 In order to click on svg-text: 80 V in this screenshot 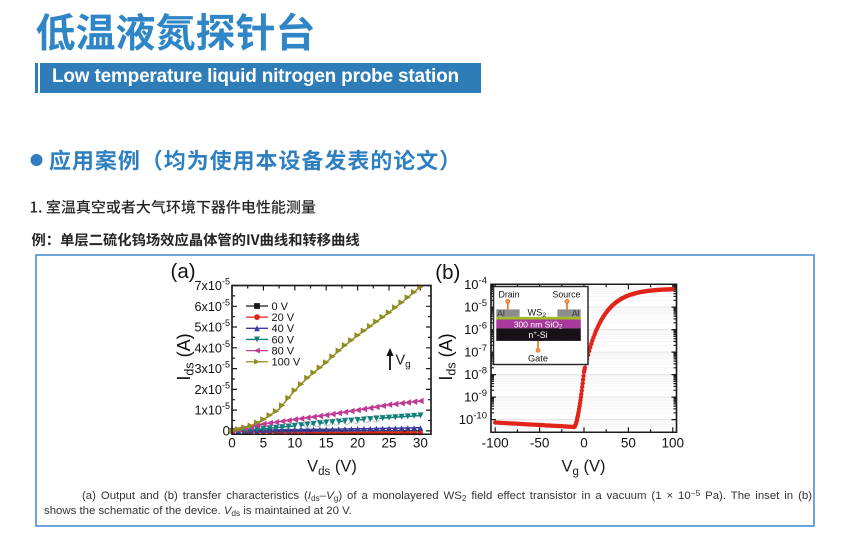, I will do `click(283, 351)`.